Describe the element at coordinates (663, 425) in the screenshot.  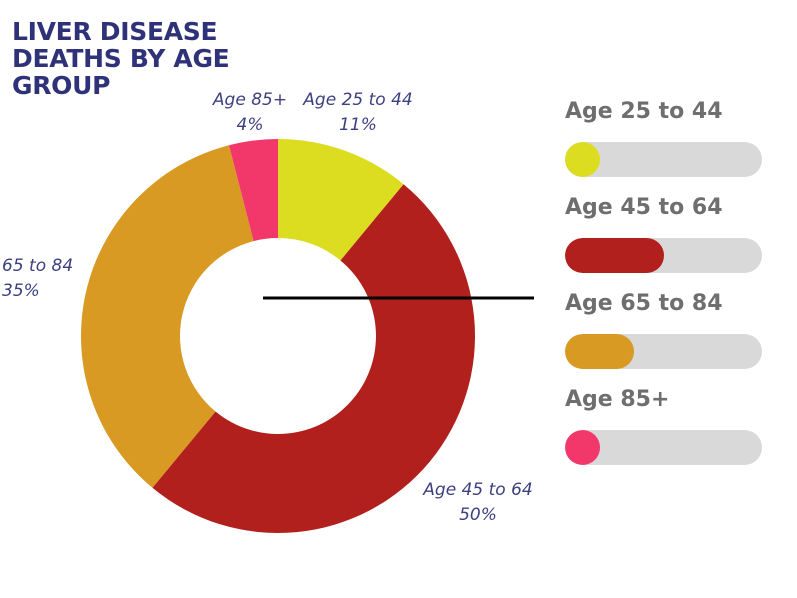
I see `bar-item-85-plus: Age 85+` at that location.